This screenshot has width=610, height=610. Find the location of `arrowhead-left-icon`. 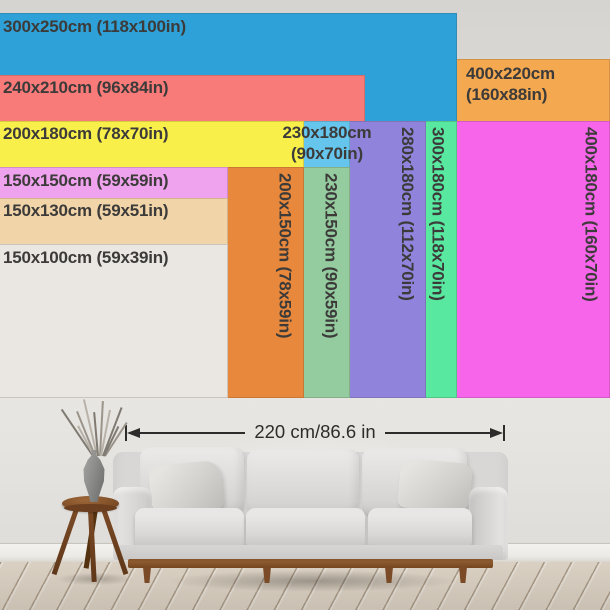

arrowhead-left-icon is located at coordinates (133, 433).